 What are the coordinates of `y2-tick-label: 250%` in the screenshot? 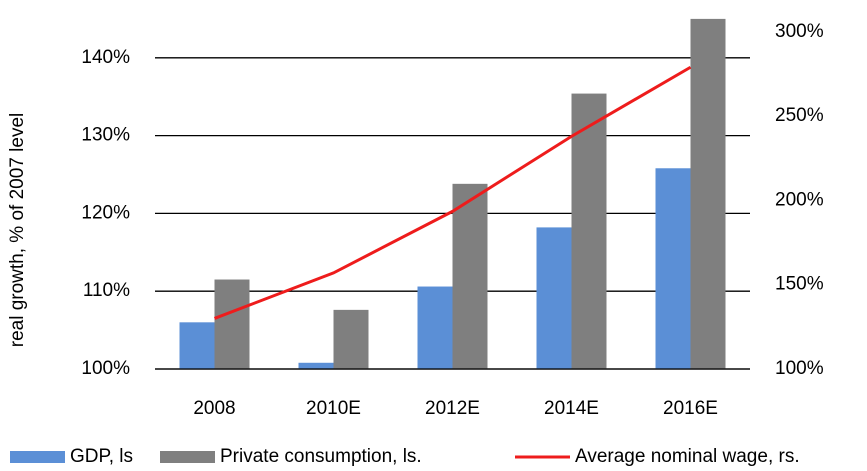 It's located at (799, 115).